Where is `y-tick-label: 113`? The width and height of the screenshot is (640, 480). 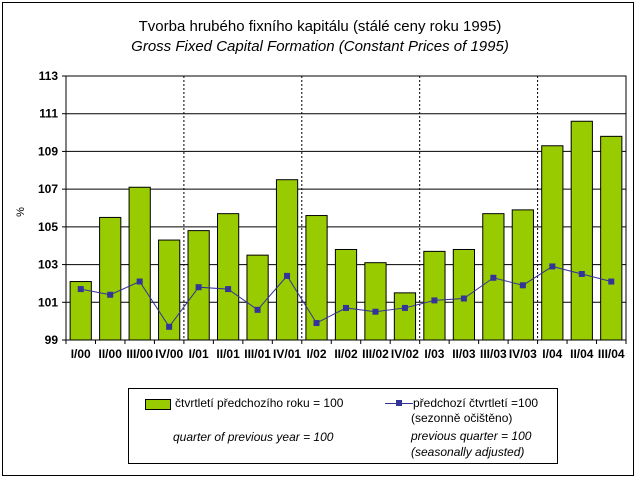 y-tick-label: 113 is located at coordinates (49, 76).